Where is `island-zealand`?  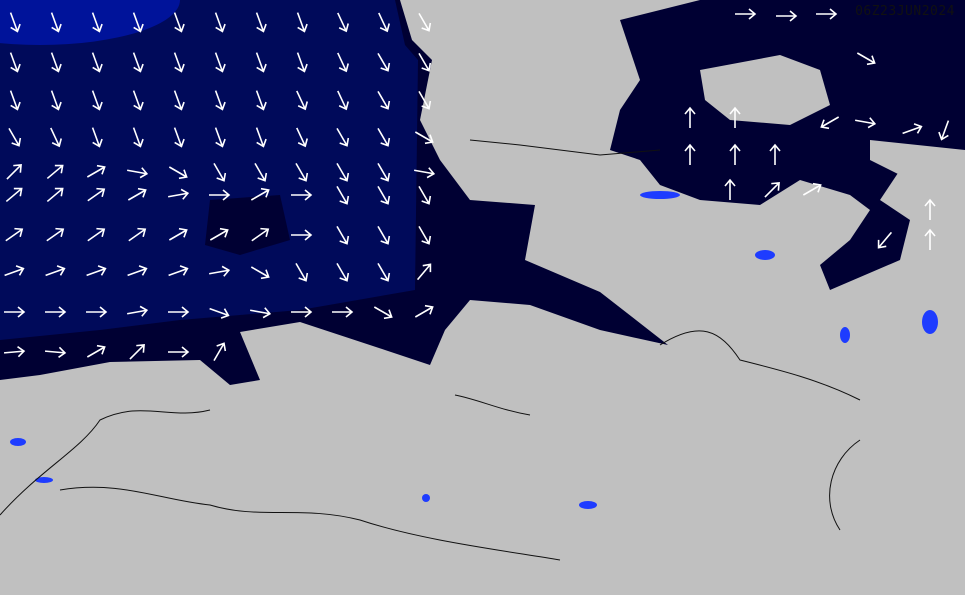
island-zealand is located at coordinates (765, 90).